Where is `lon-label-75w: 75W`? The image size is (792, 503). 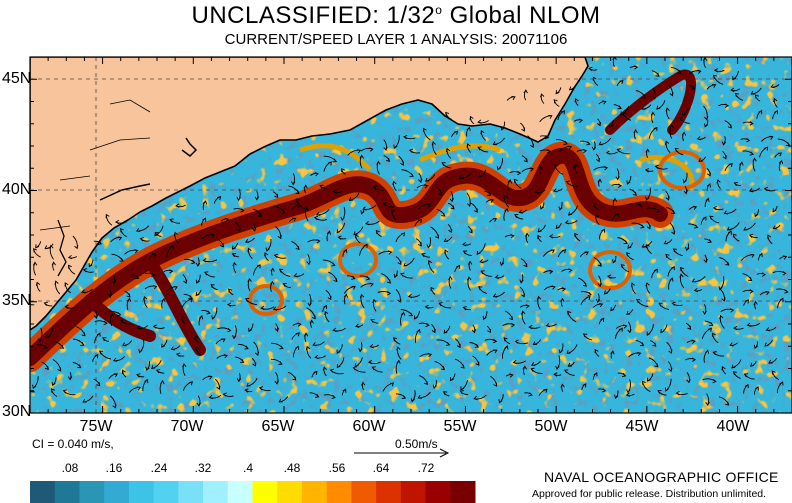 lon-label-75w: 75W is located at coordinates (96, 426).